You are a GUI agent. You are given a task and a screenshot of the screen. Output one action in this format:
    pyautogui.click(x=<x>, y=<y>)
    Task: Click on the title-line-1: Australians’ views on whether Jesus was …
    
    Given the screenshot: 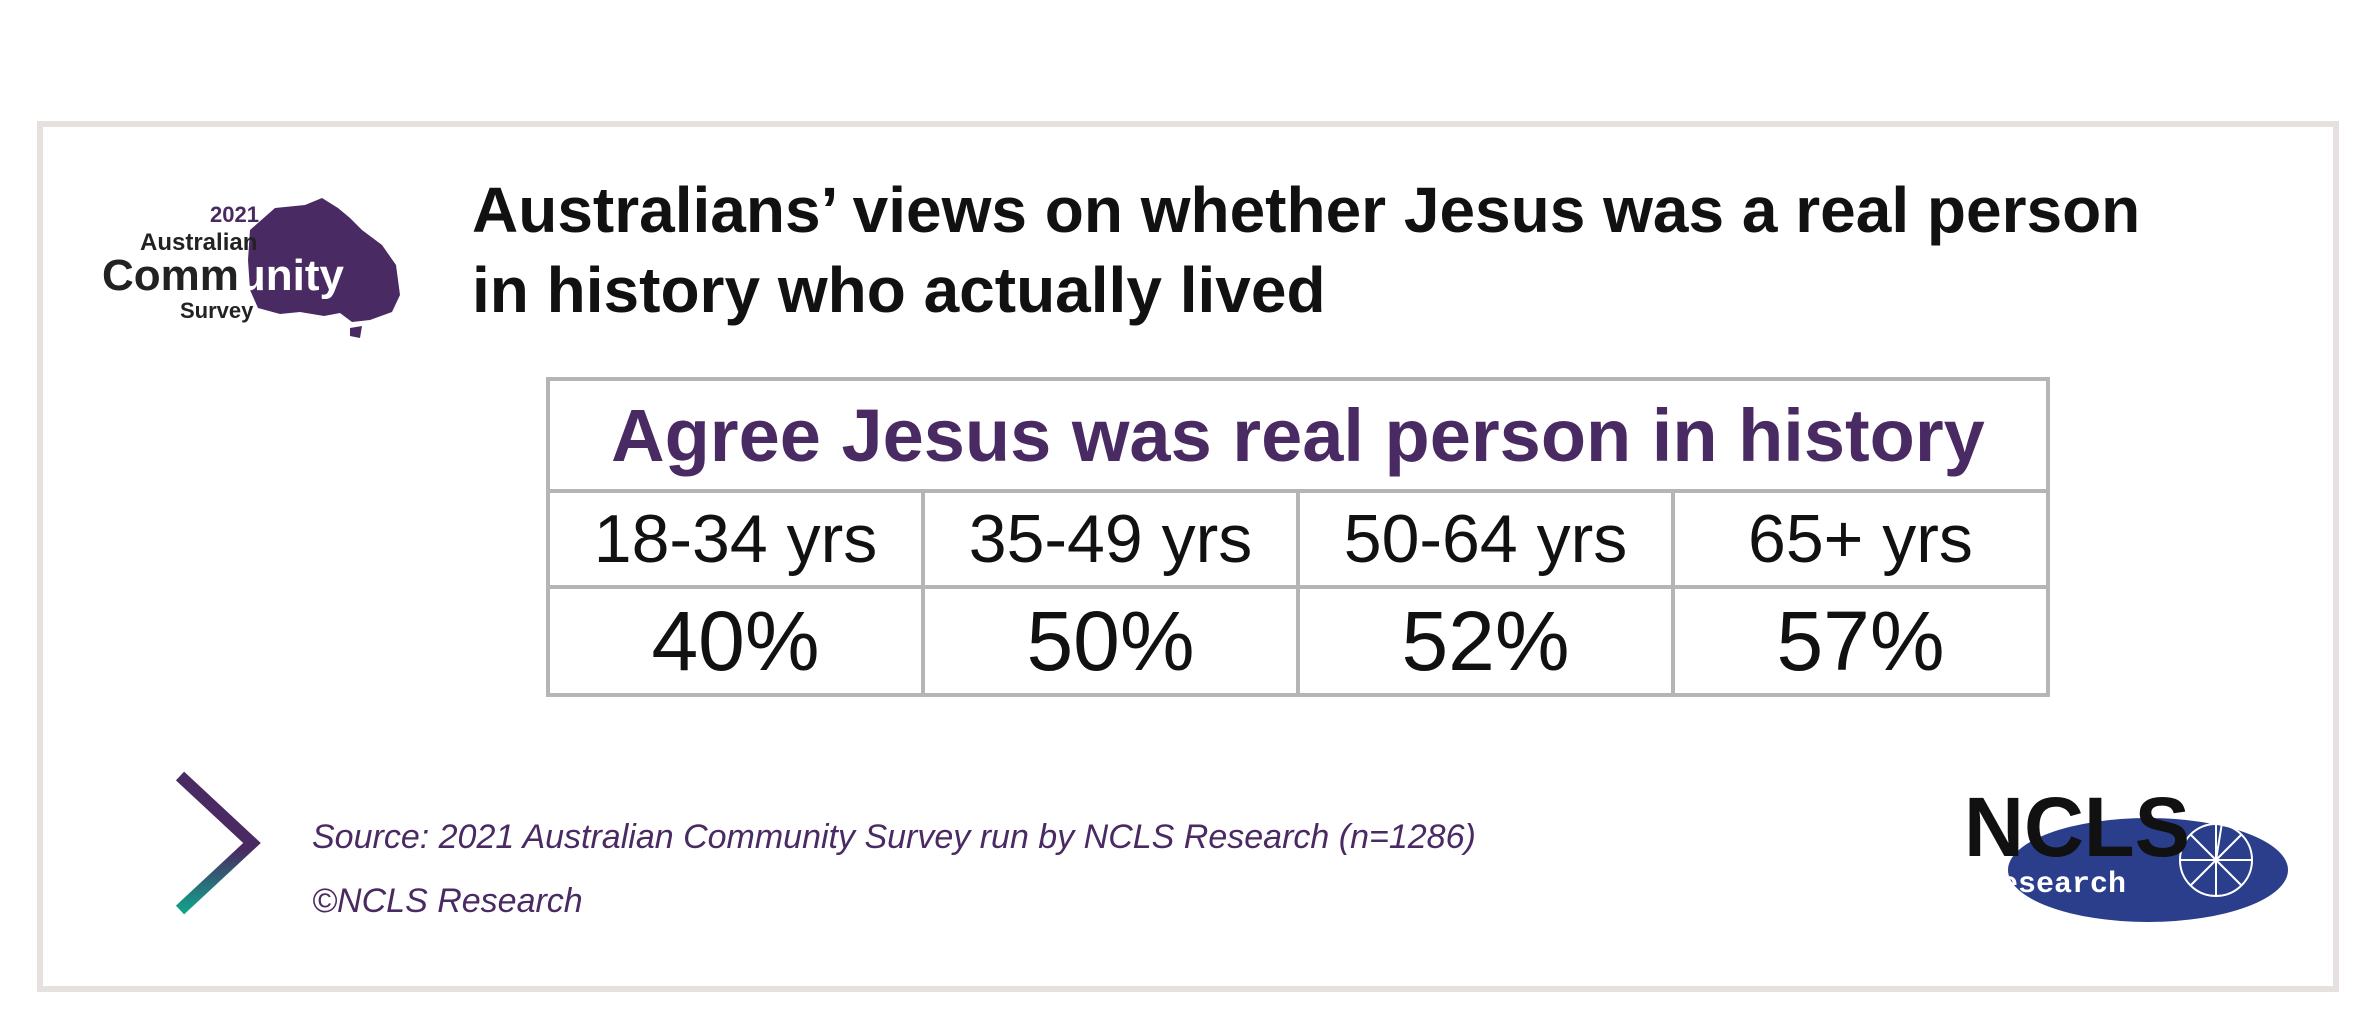 What is the action you would take?
    pyautogui.click(x=1306, y=210)
    